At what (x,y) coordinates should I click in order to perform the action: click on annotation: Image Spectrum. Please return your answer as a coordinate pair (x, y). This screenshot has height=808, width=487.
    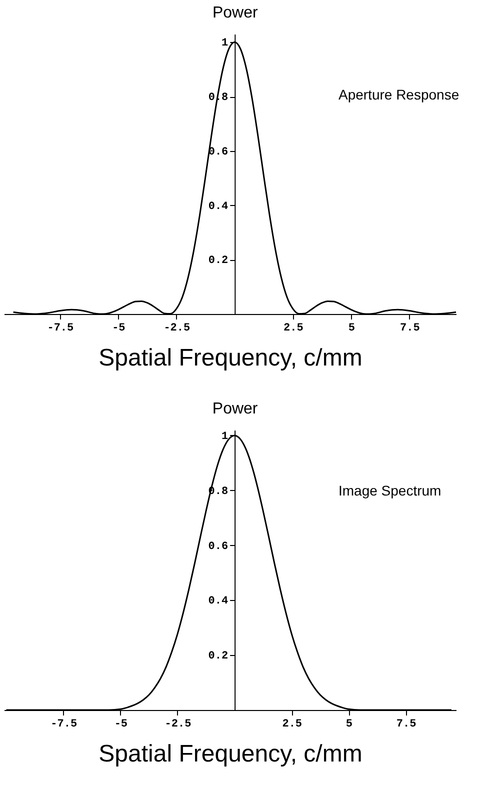
    Looking at the image, I should click on (390, 490).